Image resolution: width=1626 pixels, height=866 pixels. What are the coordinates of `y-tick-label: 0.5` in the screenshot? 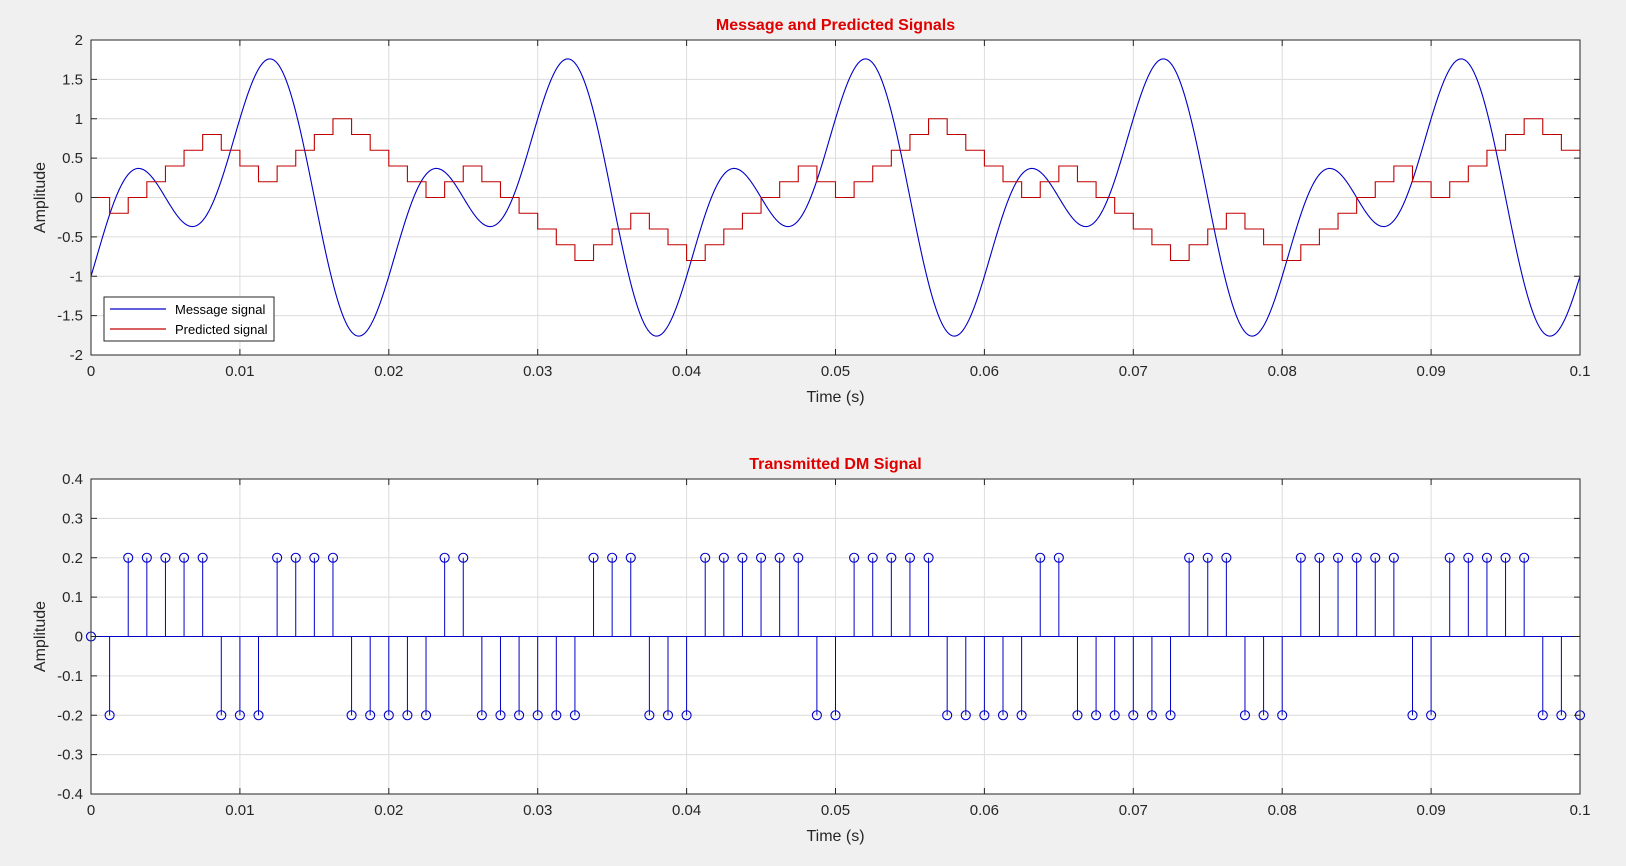 It's located at (72, 158).